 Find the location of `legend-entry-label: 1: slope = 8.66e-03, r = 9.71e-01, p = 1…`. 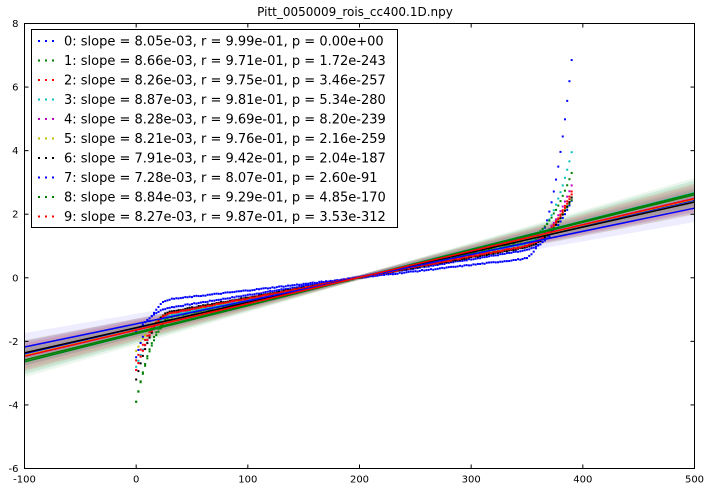

legend-entry-label: 1: slope = 8.66e-03, r = 9.71e-01, p = 1… is located at coordinates (225, 61).